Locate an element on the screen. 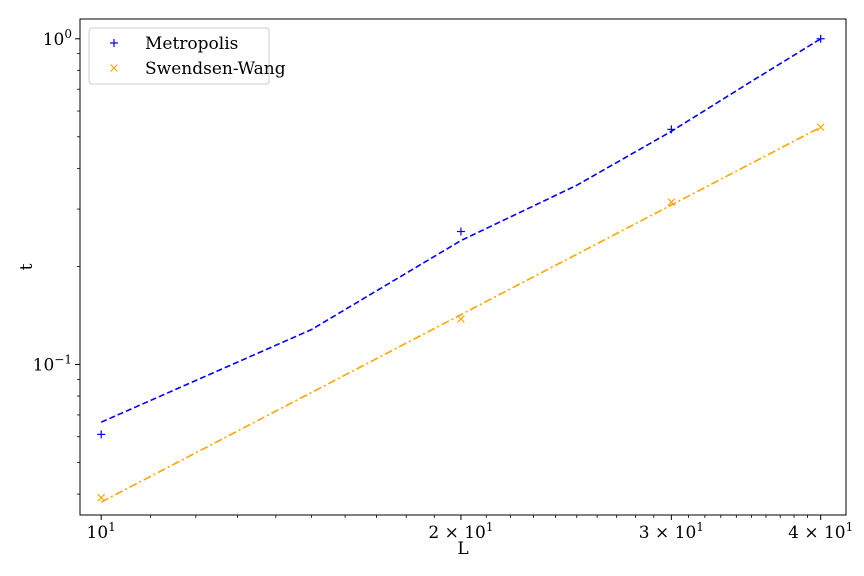 The height and width of the screenshot is (576, 864). y-axis-label: t is located at coordinates (27, 266).